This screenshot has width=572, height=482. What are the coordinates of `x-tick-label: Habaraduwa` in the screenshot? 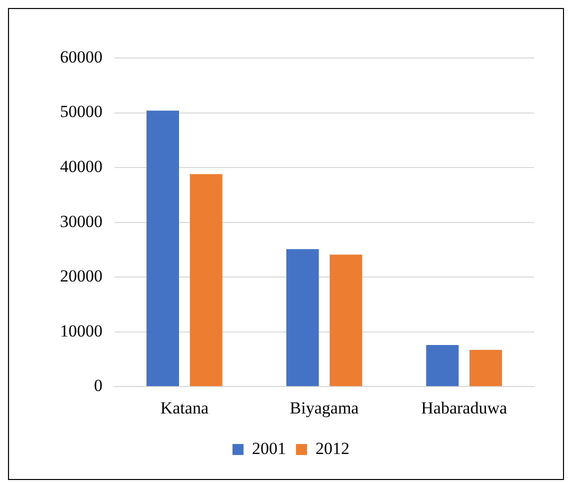 It's located at (464, 408).